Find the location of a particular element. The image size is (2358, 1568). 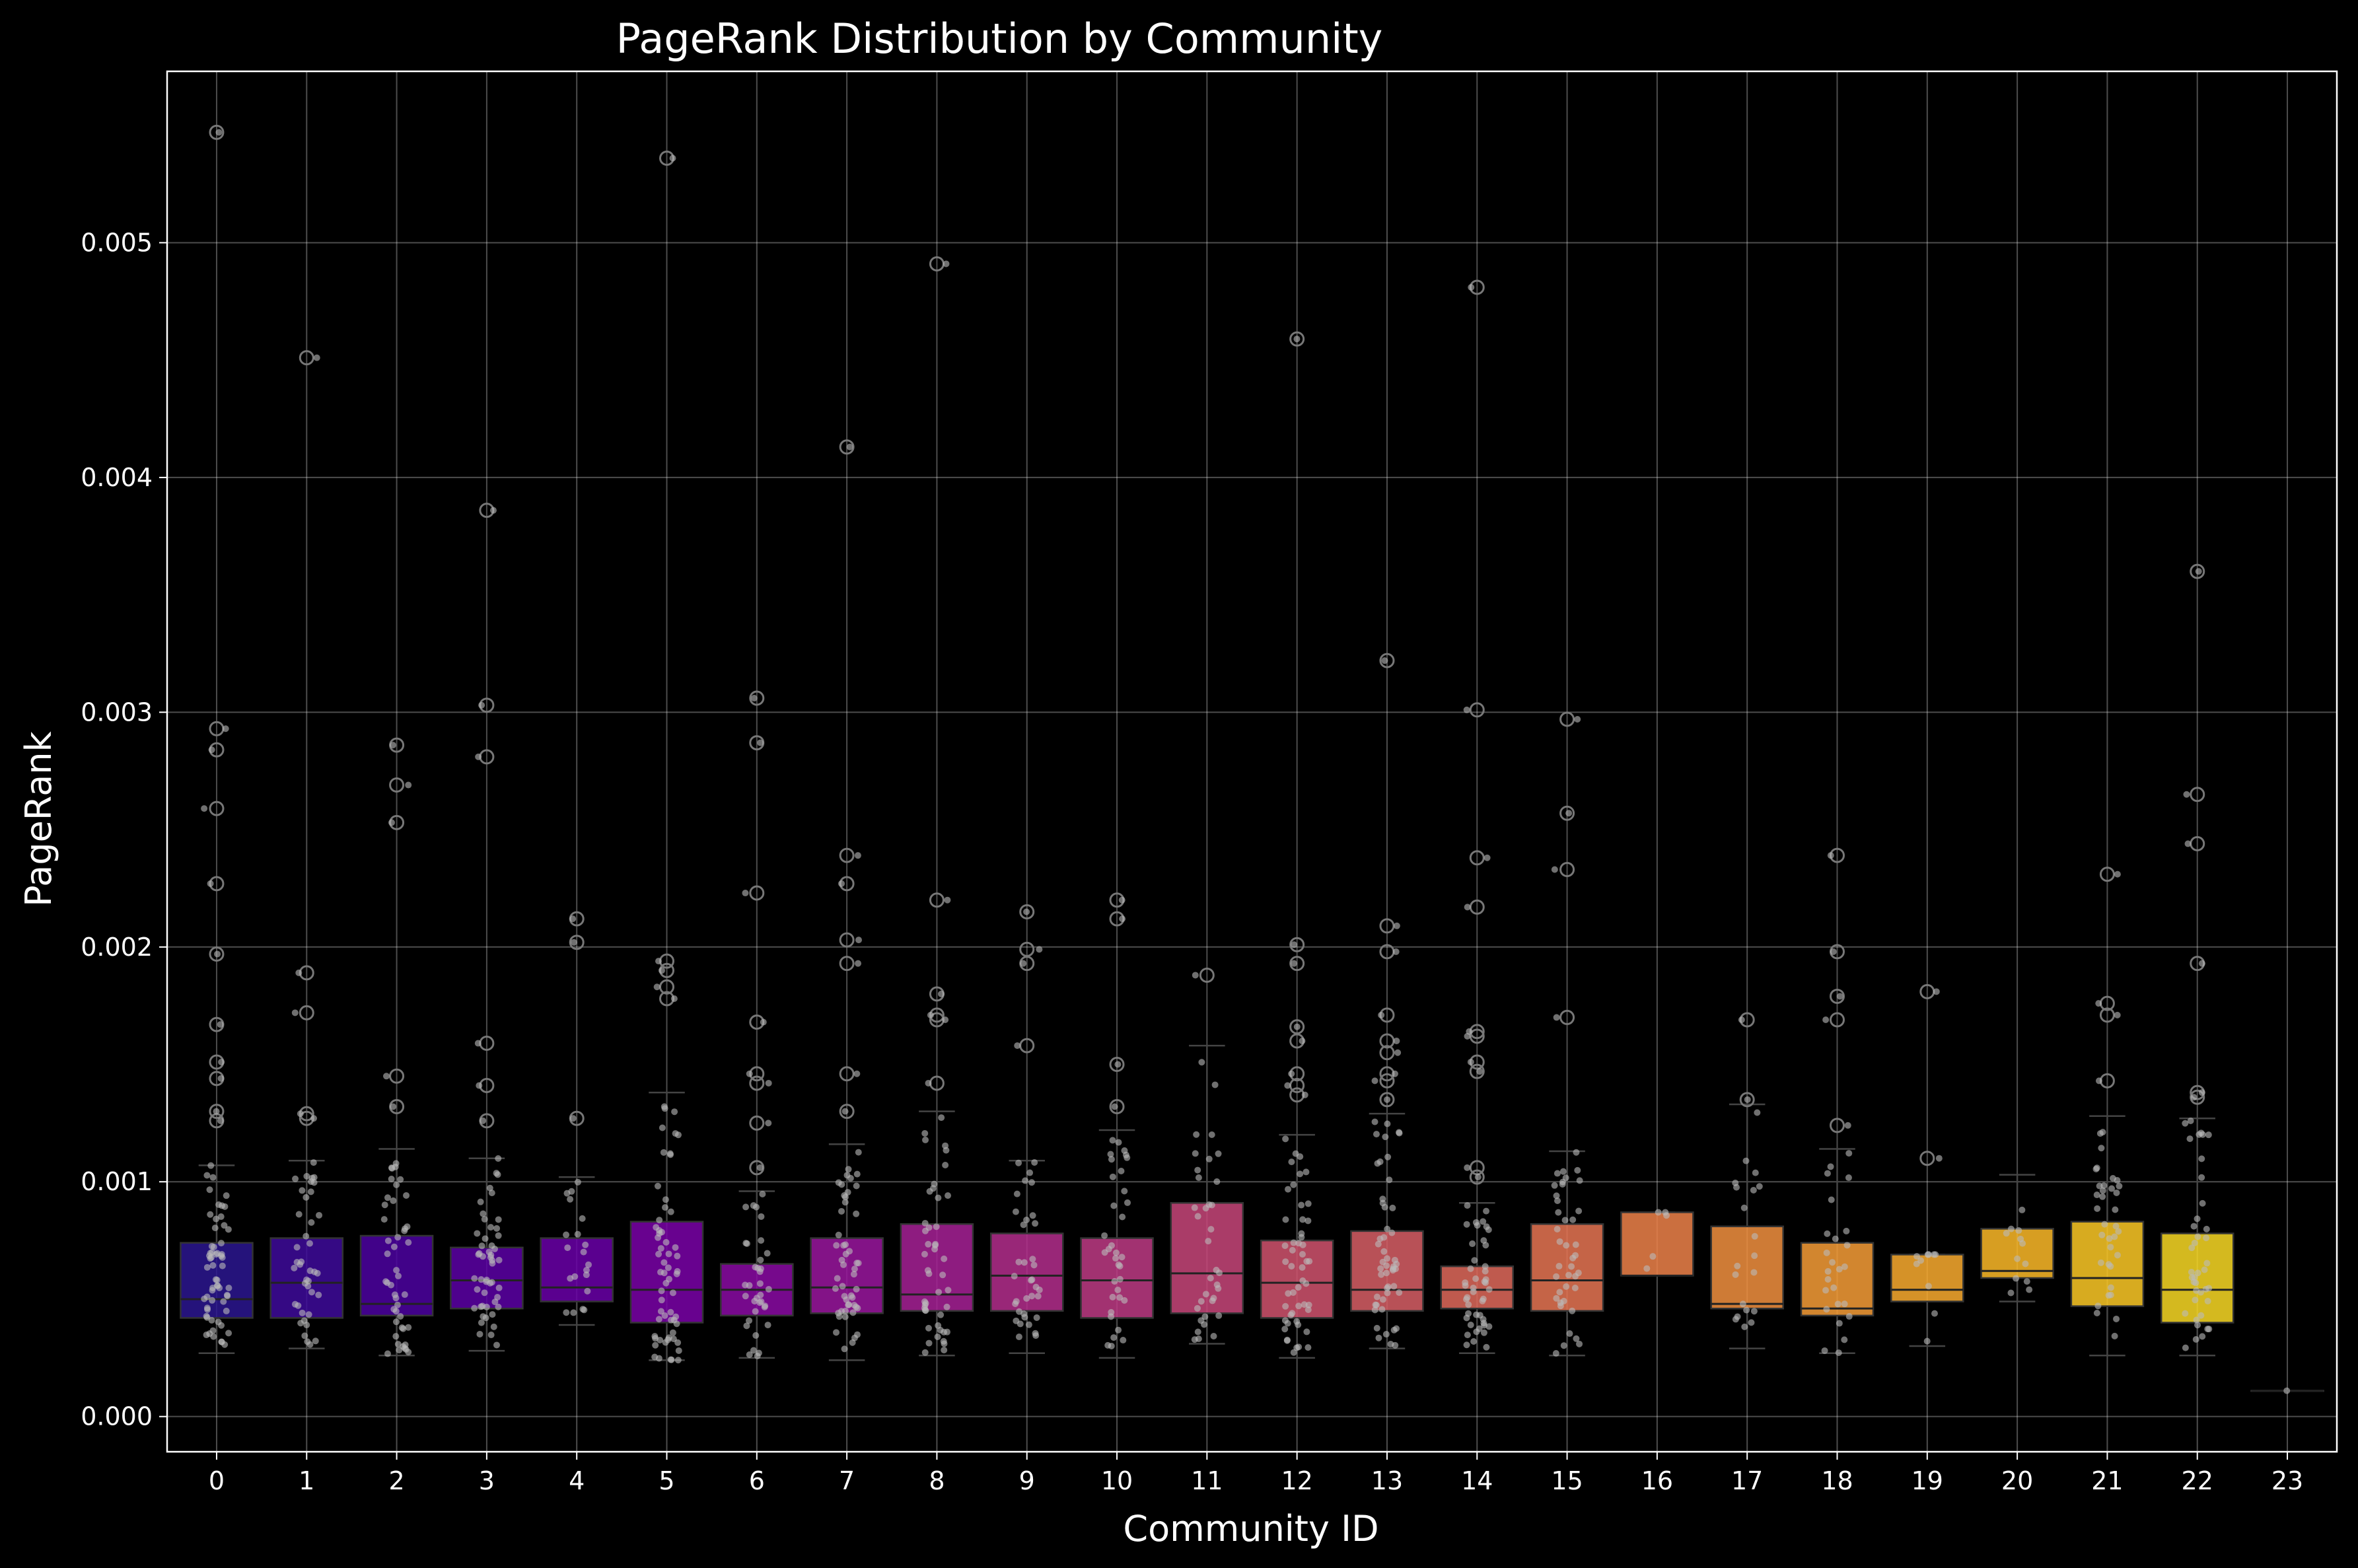

x-tick-label-21: 21 is located at coordinates (2107, 1480).